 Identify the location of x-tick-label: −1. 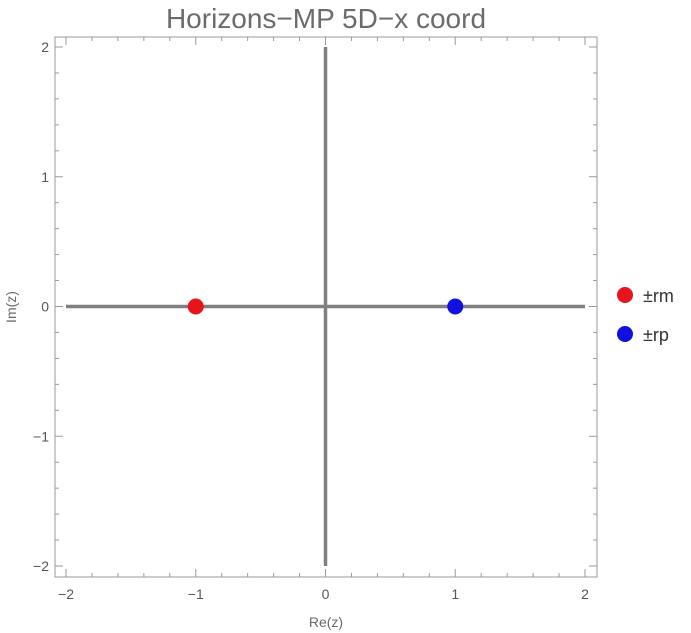
(196, 594).